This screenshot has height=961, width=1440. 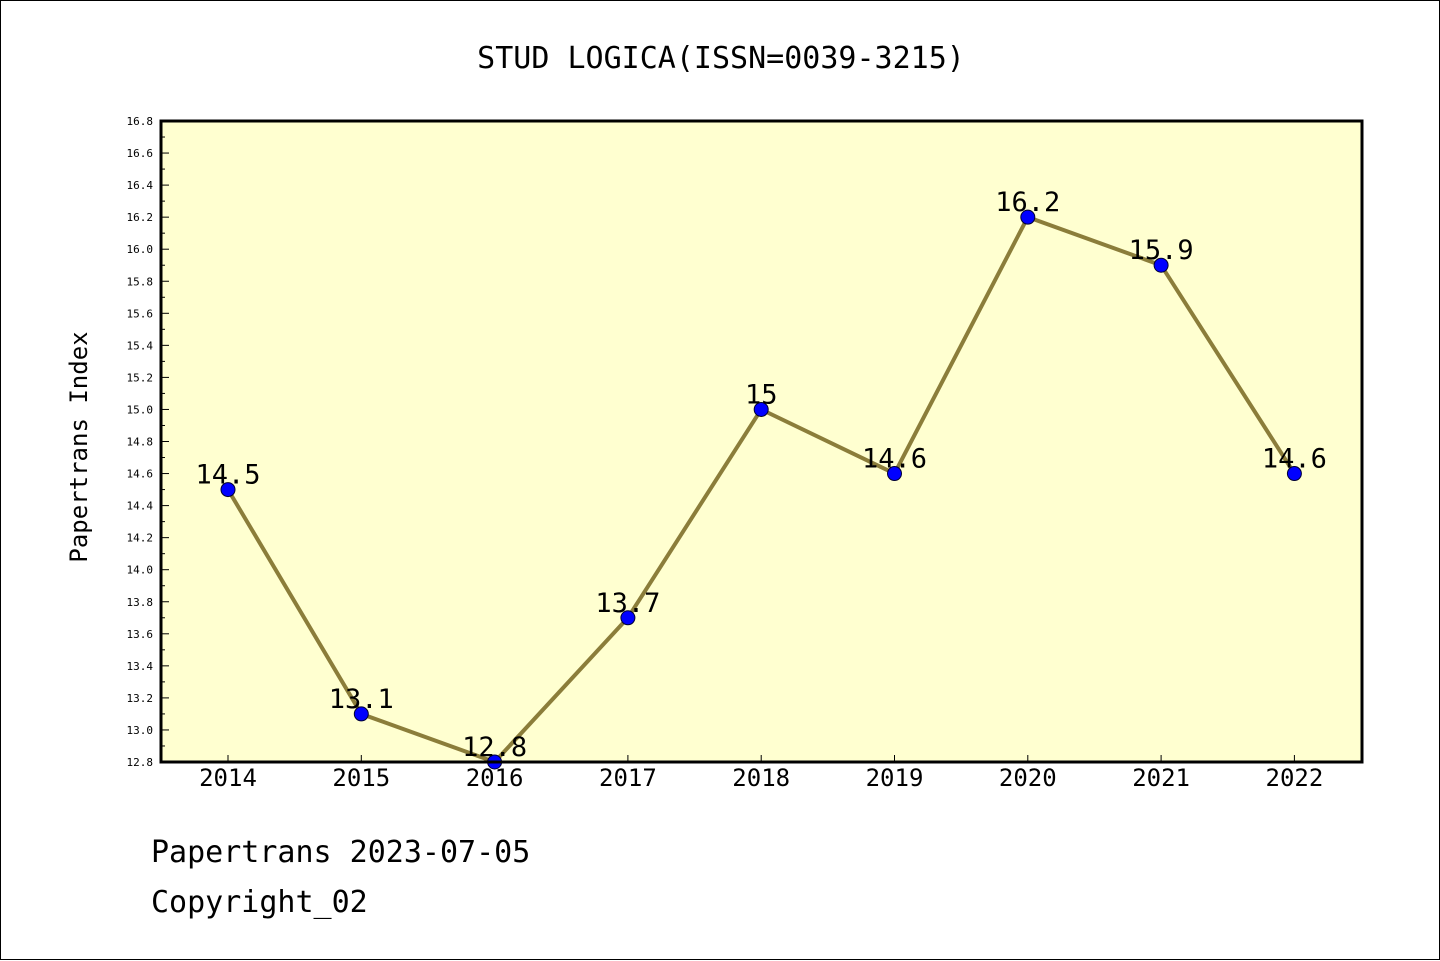 I want to click on y-axis-label: Papertrans Index, so click(x=79, y=446).